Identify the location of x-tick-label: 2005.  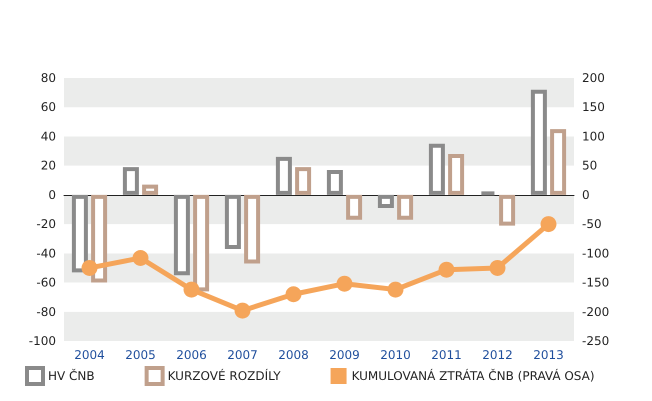
(140, 355).